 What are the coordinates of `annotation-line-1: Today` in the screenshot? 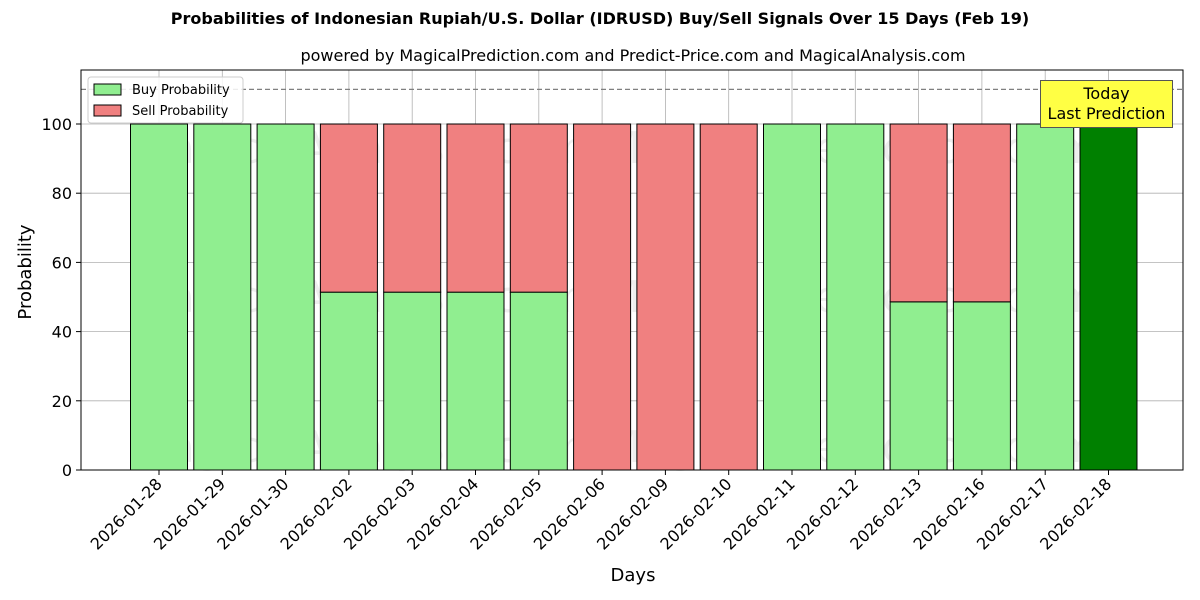 It's located at (1106, 93).